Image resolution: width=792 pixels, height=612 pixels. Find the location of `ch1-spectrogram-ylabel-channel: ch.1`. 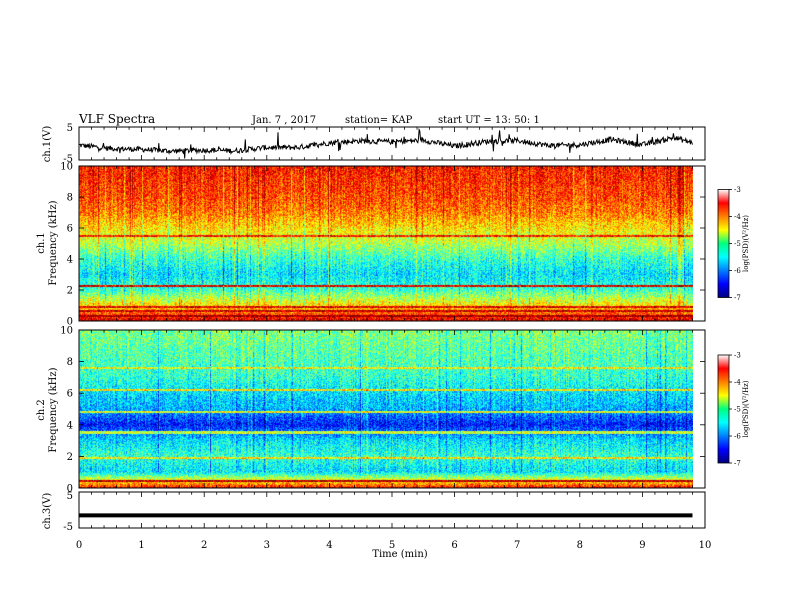

ch1-spectrogram-ylabel-channel: ch.1 is located at coordinates (41, 243).